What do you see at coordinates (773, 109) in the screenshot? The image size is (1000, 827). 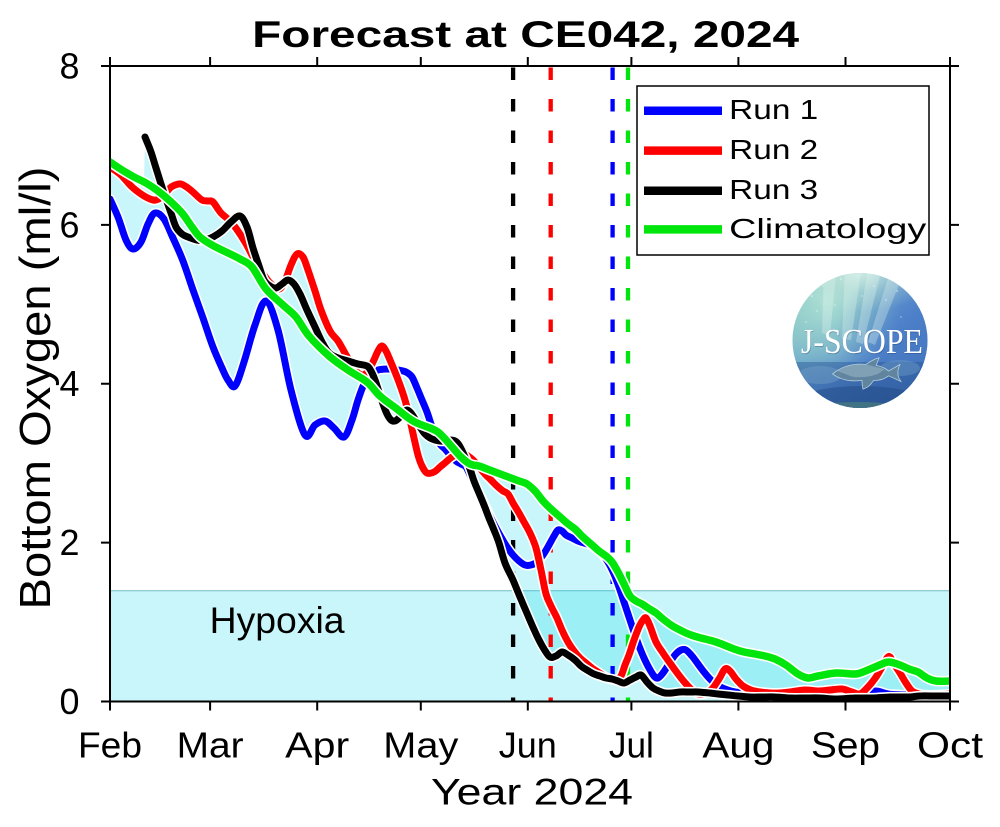 I see `svg-text: Run 1` at bounding box center [773, 109].